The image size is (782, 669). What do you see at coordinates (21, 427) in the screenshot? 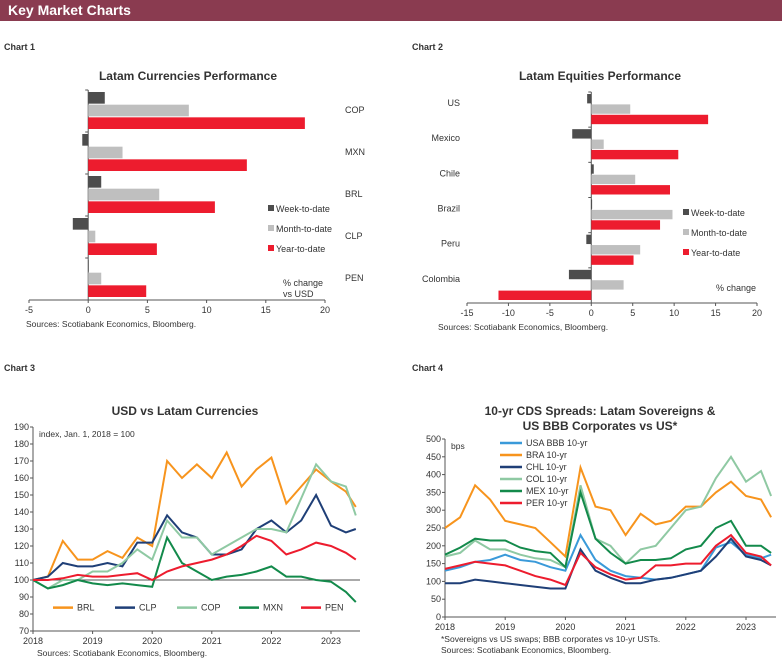
I see `y-tick-label: 190` at bounding box center [21, 427].